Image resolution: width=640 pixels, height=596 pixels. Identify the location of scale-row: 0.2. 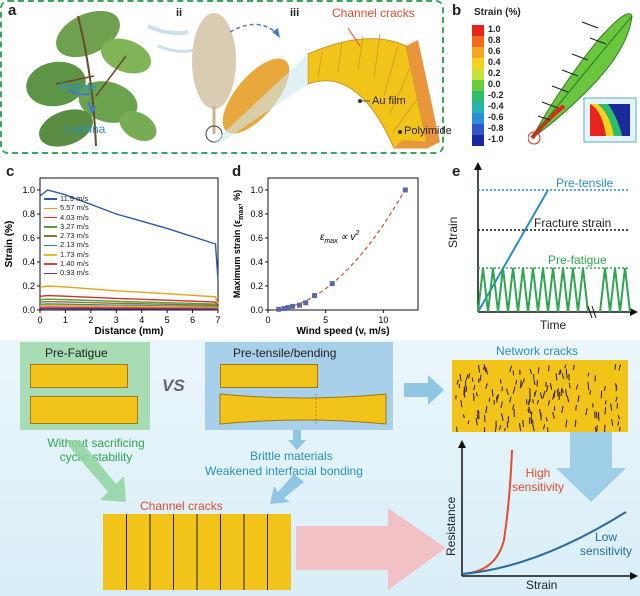
(499, 74).